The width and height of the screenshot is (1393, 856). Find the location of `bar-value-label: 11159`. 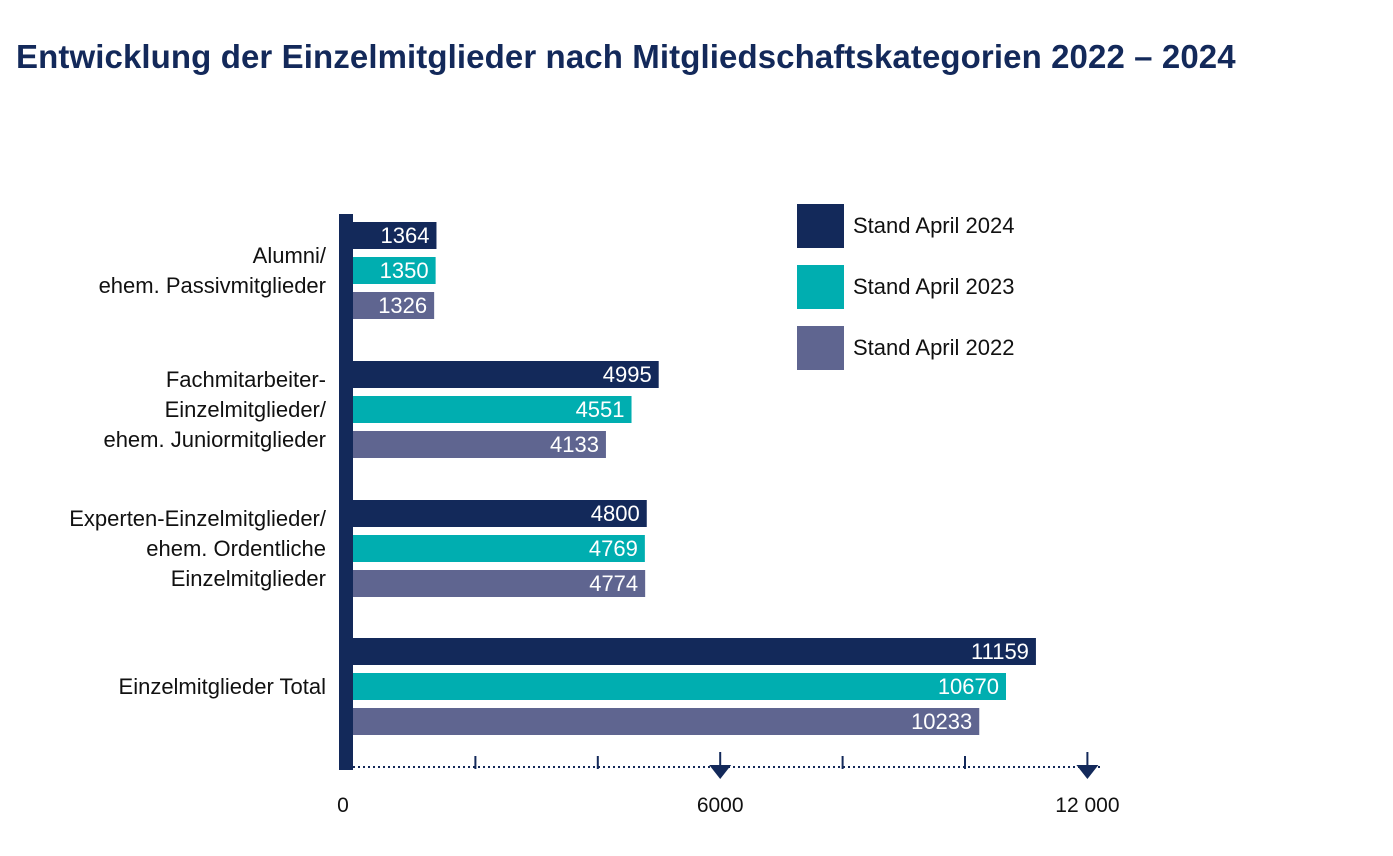

bar-value-label: 11159 is located at coordinates (1000, 651).